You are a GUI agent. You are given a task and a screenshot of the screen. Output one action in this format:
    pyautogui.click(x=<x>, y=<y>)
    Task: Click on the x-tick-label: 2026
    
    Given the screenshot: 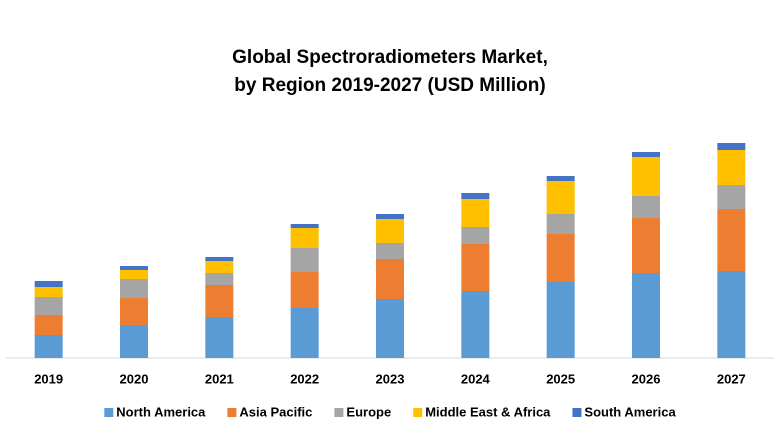 What is the action you would take?
    pyautogui.click(x=646, y=378)
    